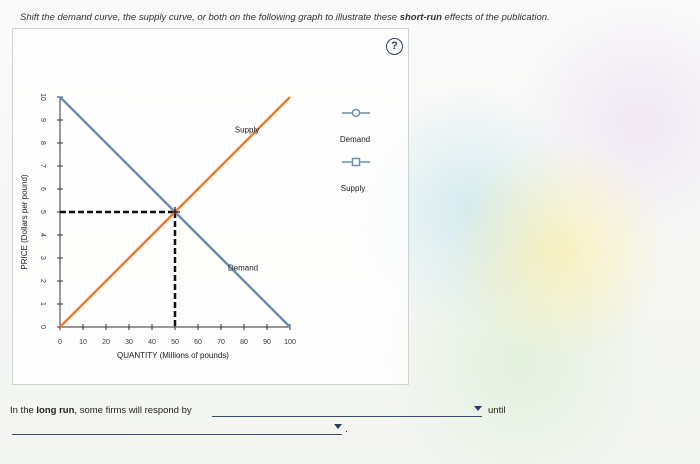  What do you see at coordinates (267, 342) in the screenshot?
I see `x-tick-label: 90` at bounding box center [267, 342].